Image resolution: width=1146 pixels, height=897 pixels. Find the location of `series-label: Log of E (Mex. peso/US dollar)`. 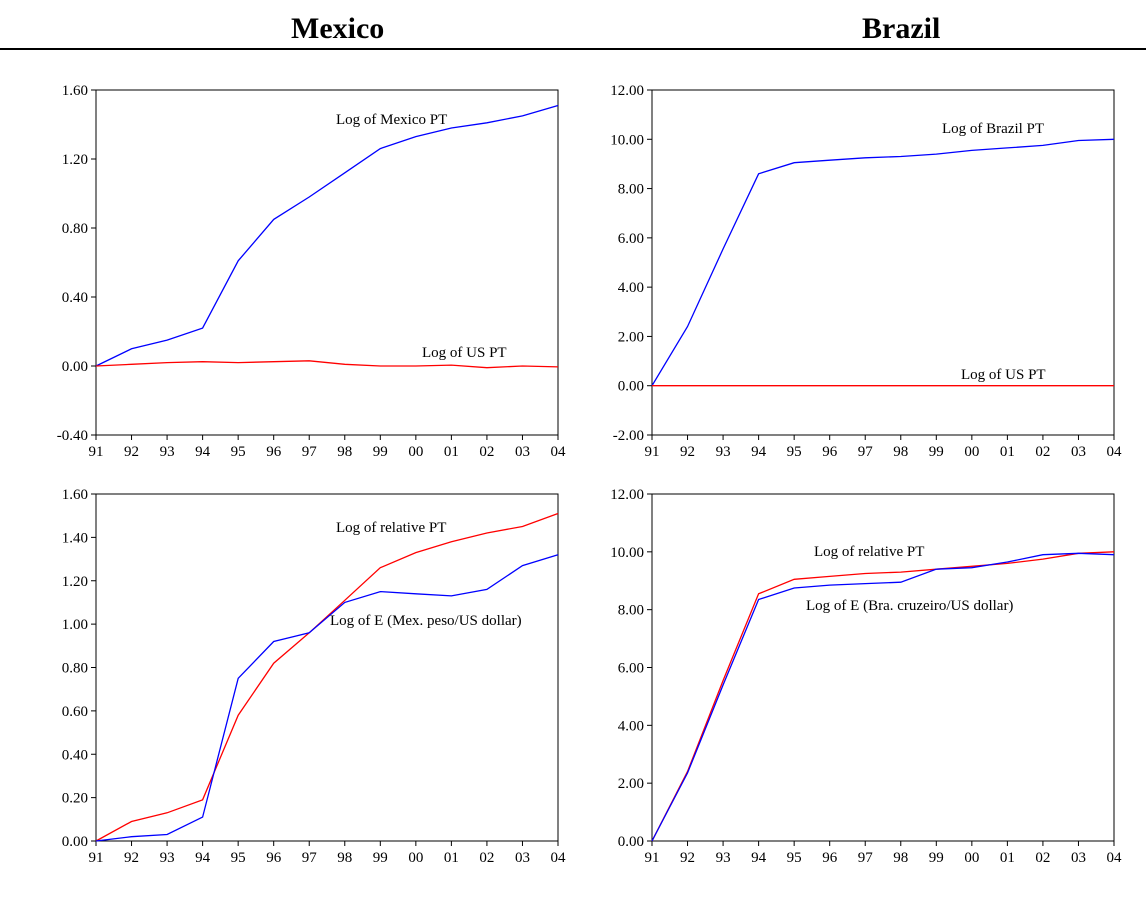

series-label: Log of E (Mex. peso/US dollar) is located at coordinates (426, 621).